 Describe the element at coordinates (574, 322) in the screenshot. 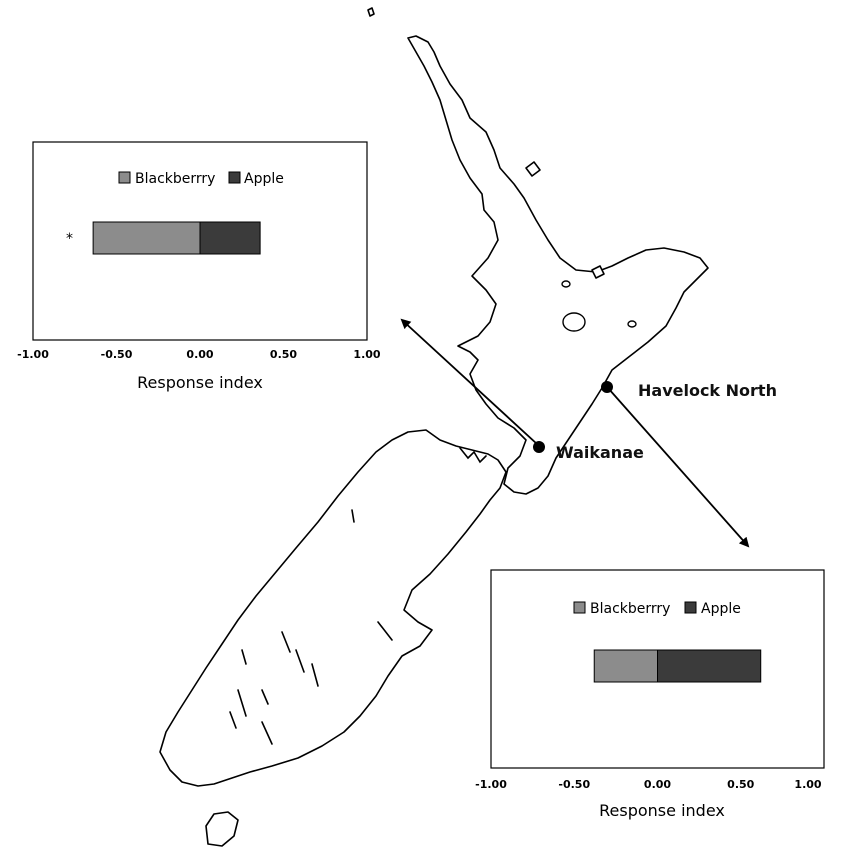

I see `lake-taupo` at that location.